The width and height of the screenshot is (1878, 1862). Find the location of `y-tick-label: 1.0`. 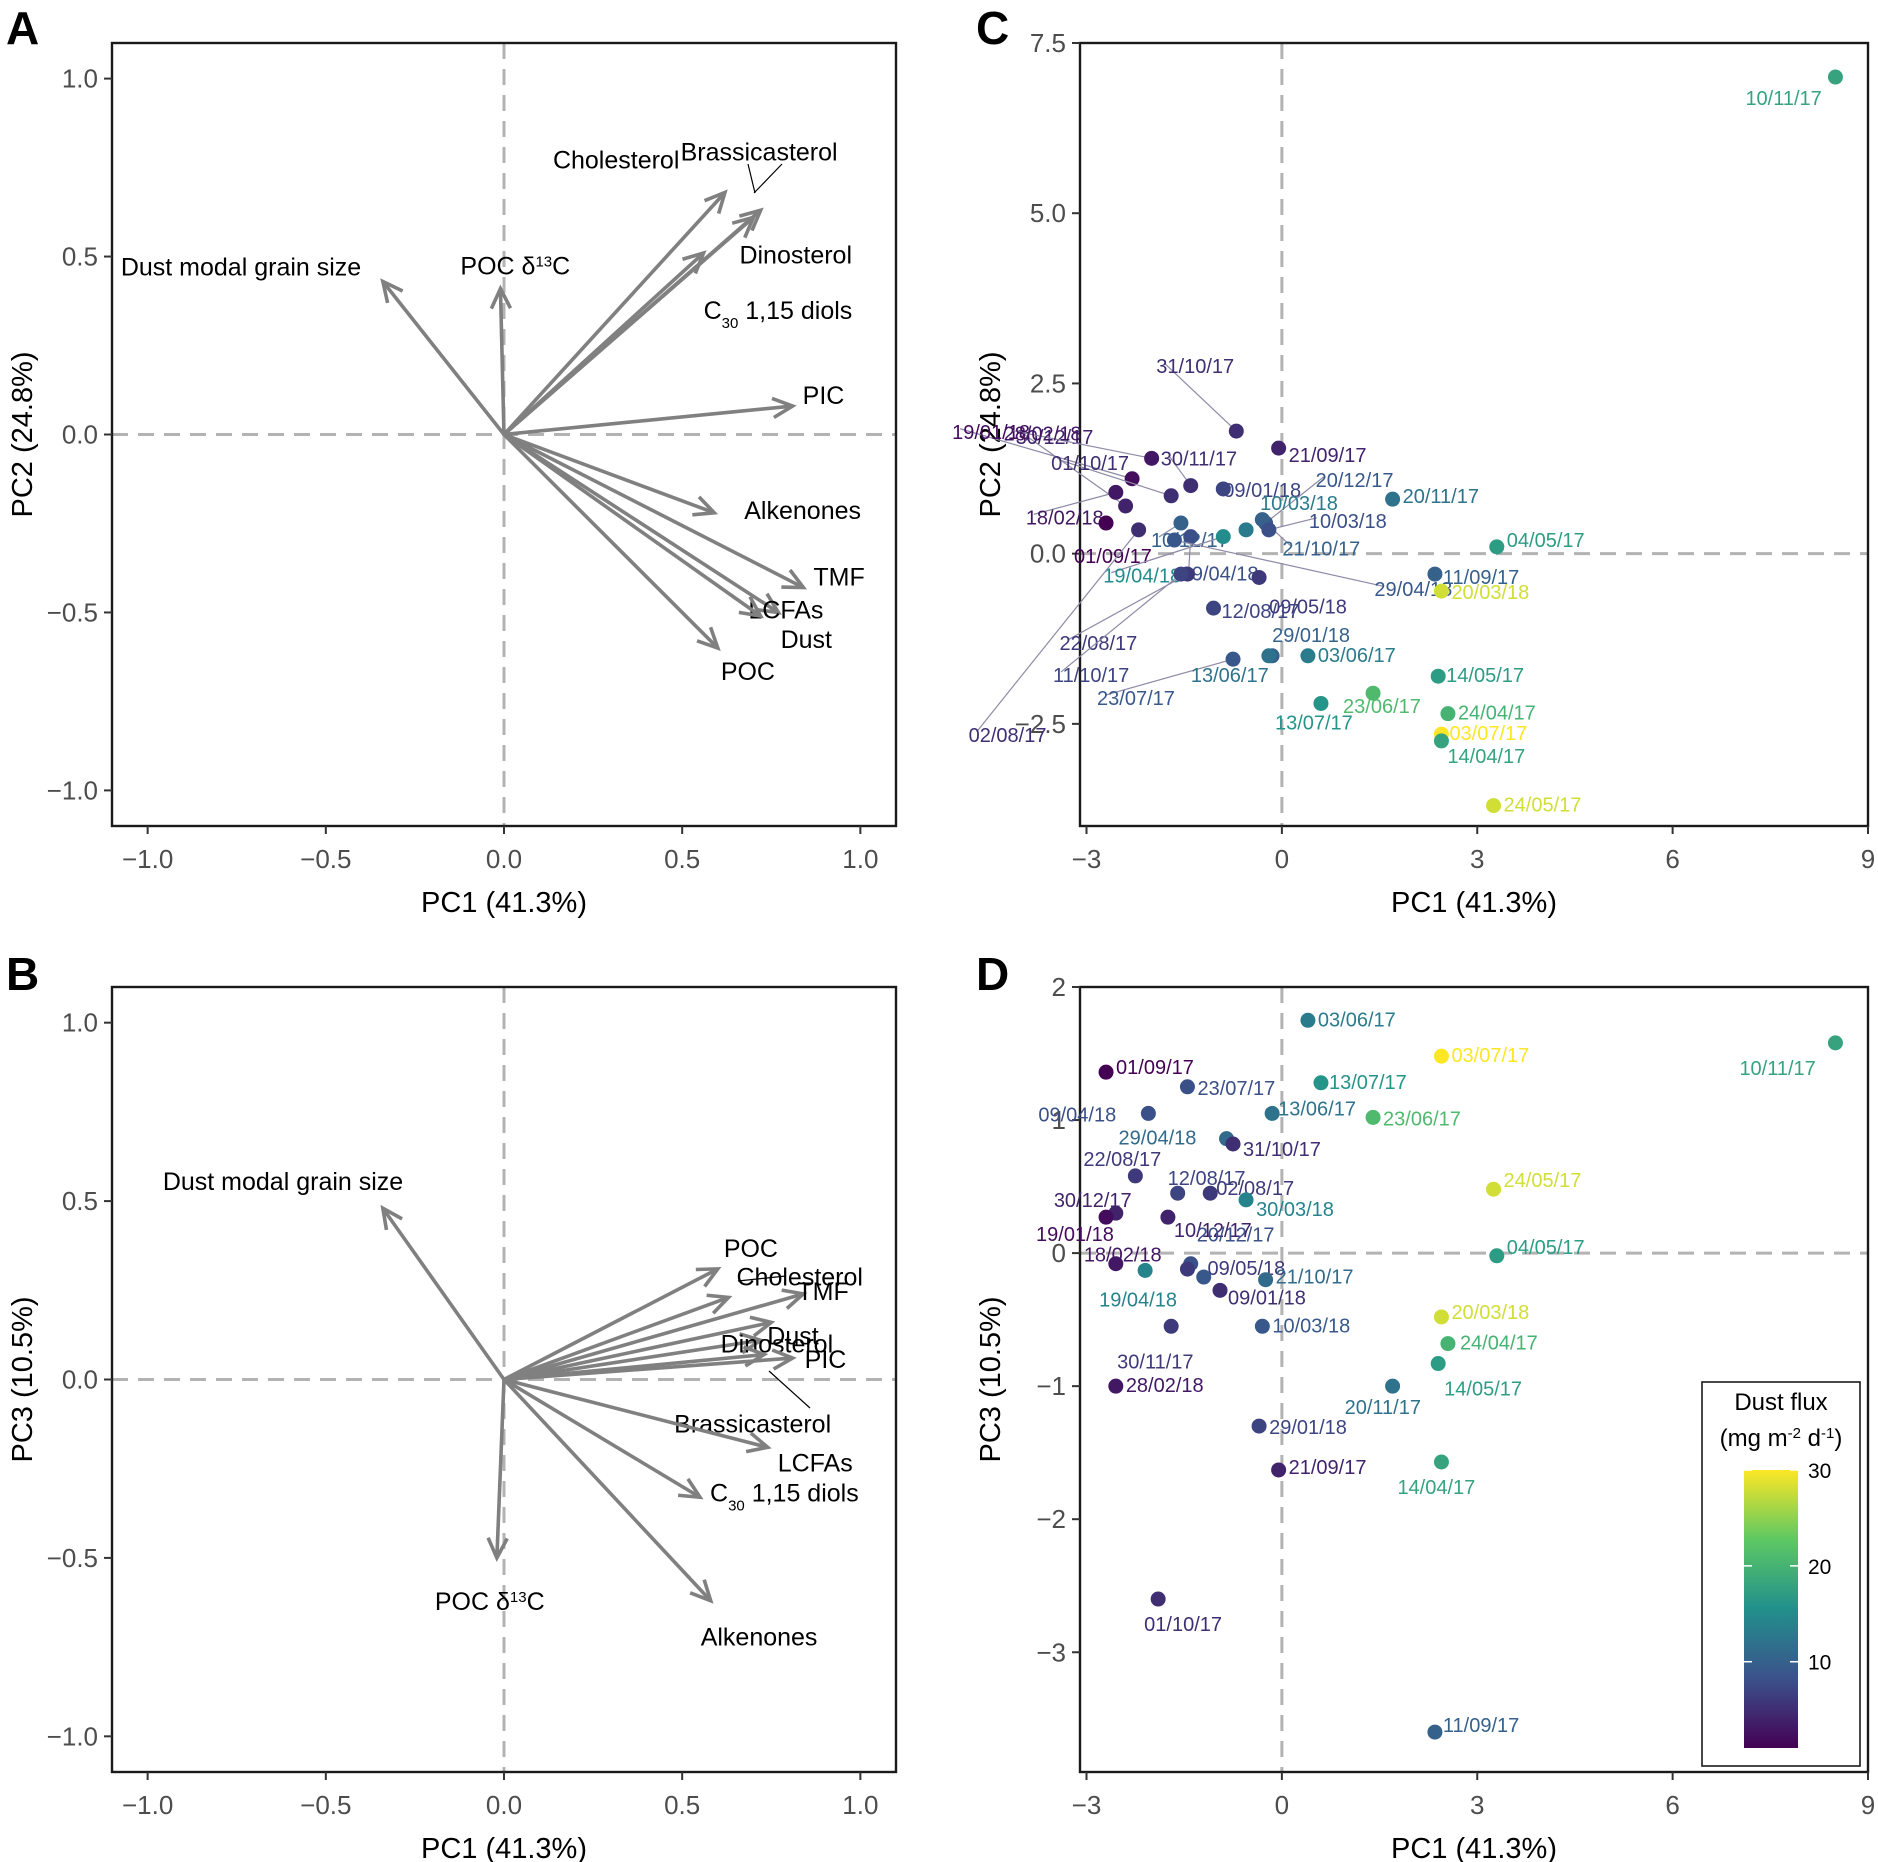

y-tick-label: 1.0 is located at coordinates (80, 79).